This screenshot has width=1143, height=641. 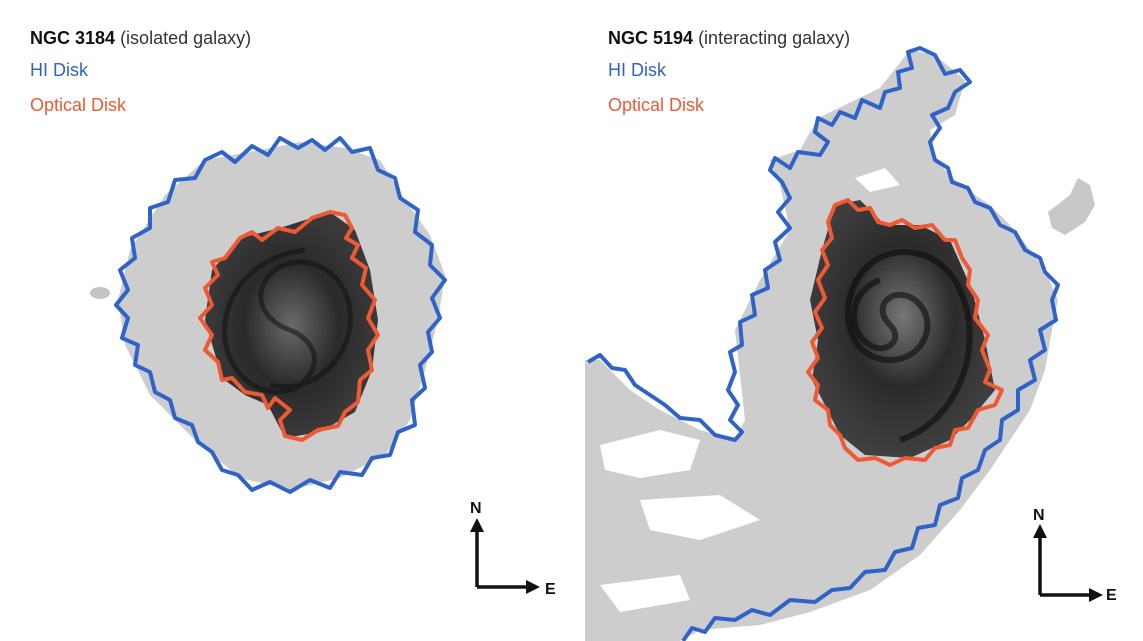 I want to click on ngc5194-optical-contour, so click(x=905, y=332).